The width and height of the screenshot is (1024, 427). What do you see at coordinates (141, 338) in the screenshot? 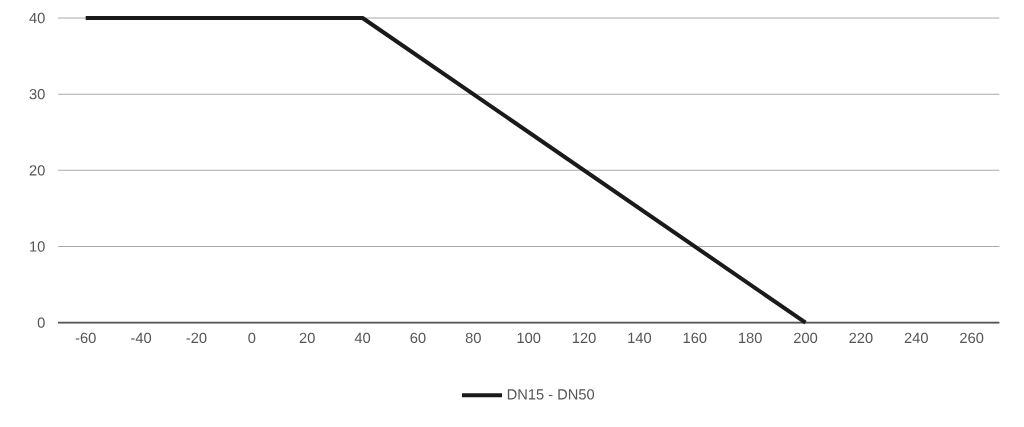
I see `x-tick-label: -40` at bounding box center [141, 338].